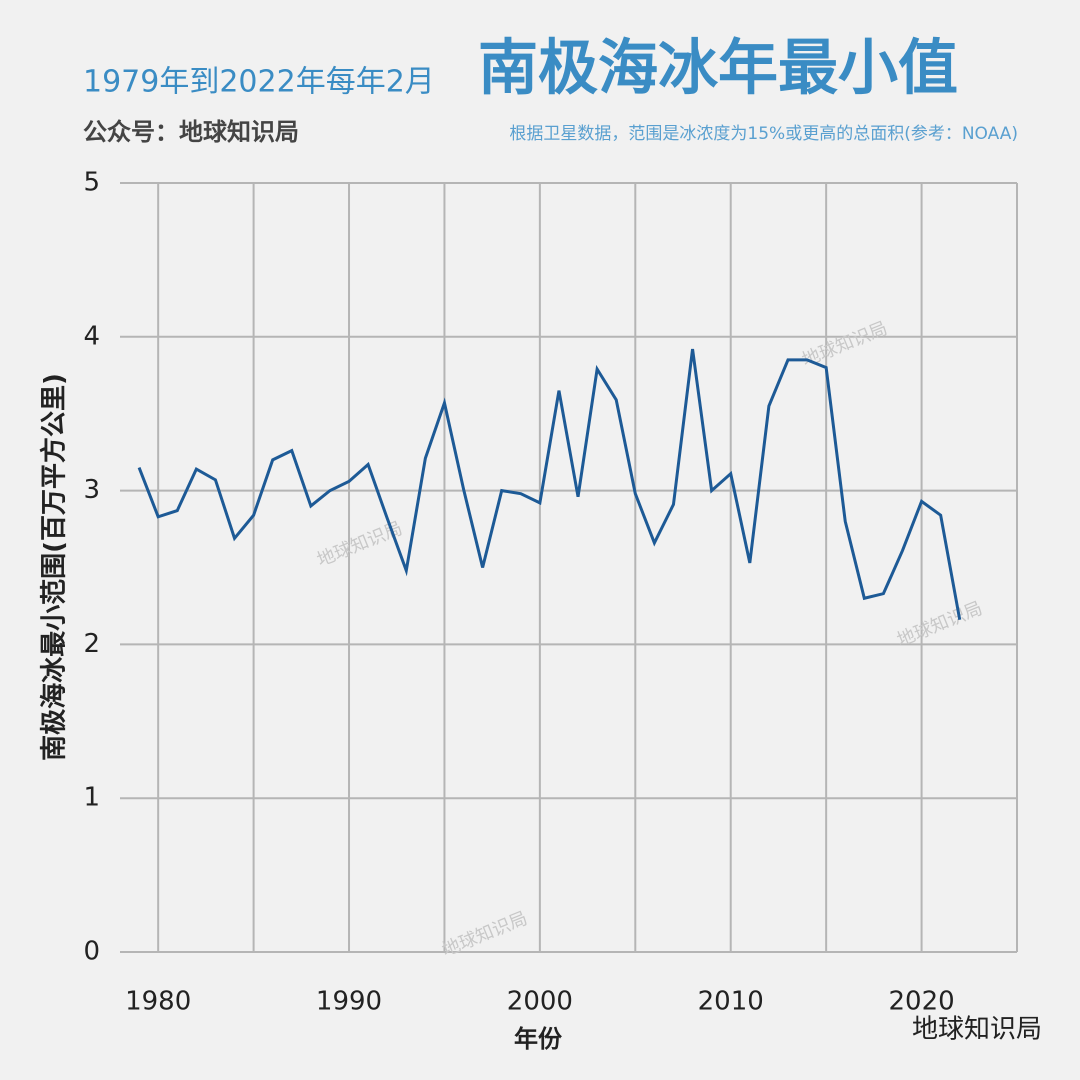  I want to click on brand: 地球知识局, so click(977, 1030).